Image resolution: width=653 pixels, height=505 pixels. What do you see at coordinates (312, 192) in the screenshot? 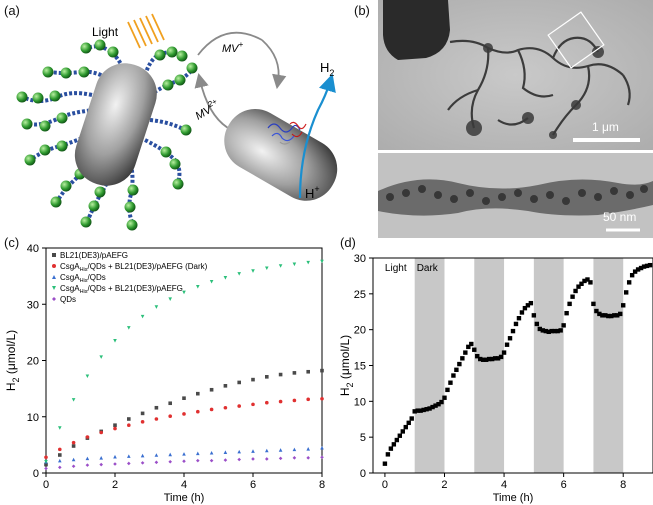
I see `proton-label: H+` at bounding box center [312, 192].